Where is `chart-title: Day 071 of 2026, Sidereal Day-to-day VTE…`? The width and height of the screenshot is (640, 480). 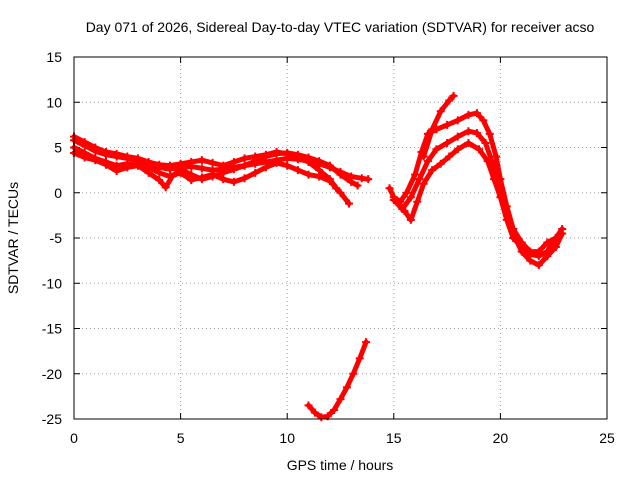
chart-title: Day 071 of 2026, Sidereal Day-to-day VTE… is located at coordinates (340, 27).